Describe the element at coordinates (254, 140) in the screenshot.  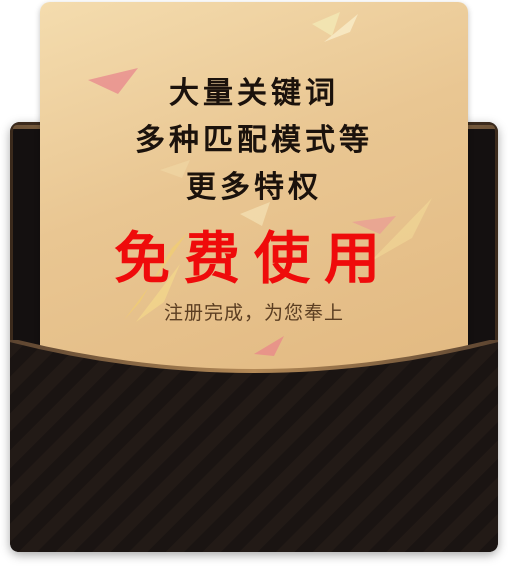
I see `headline-line-2: 多种匹配模式等` at that location.